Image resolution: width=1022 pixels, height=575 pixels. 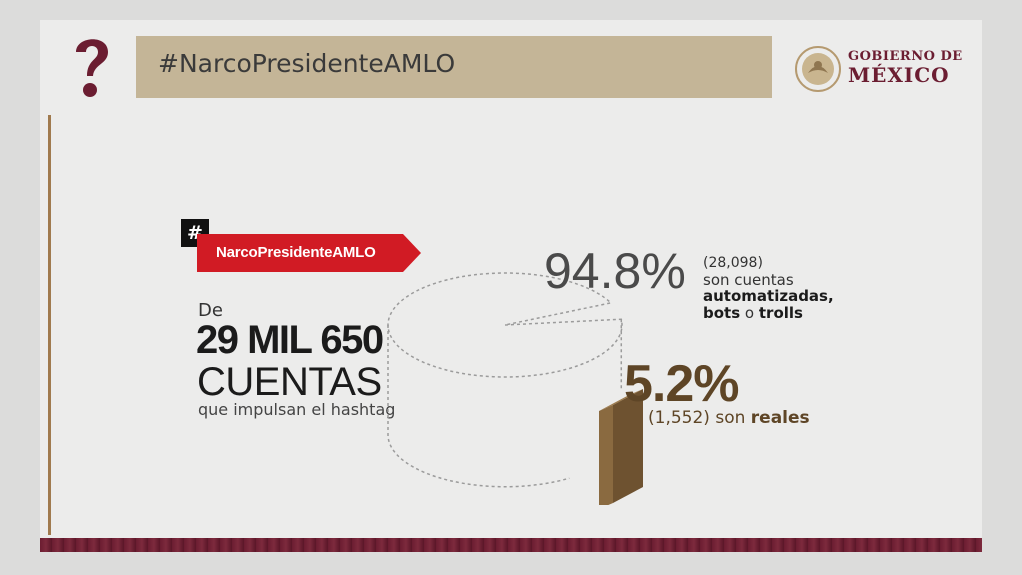 I want to click on gov-logo-line2: MÉXICO, so click(x=899, y=75).